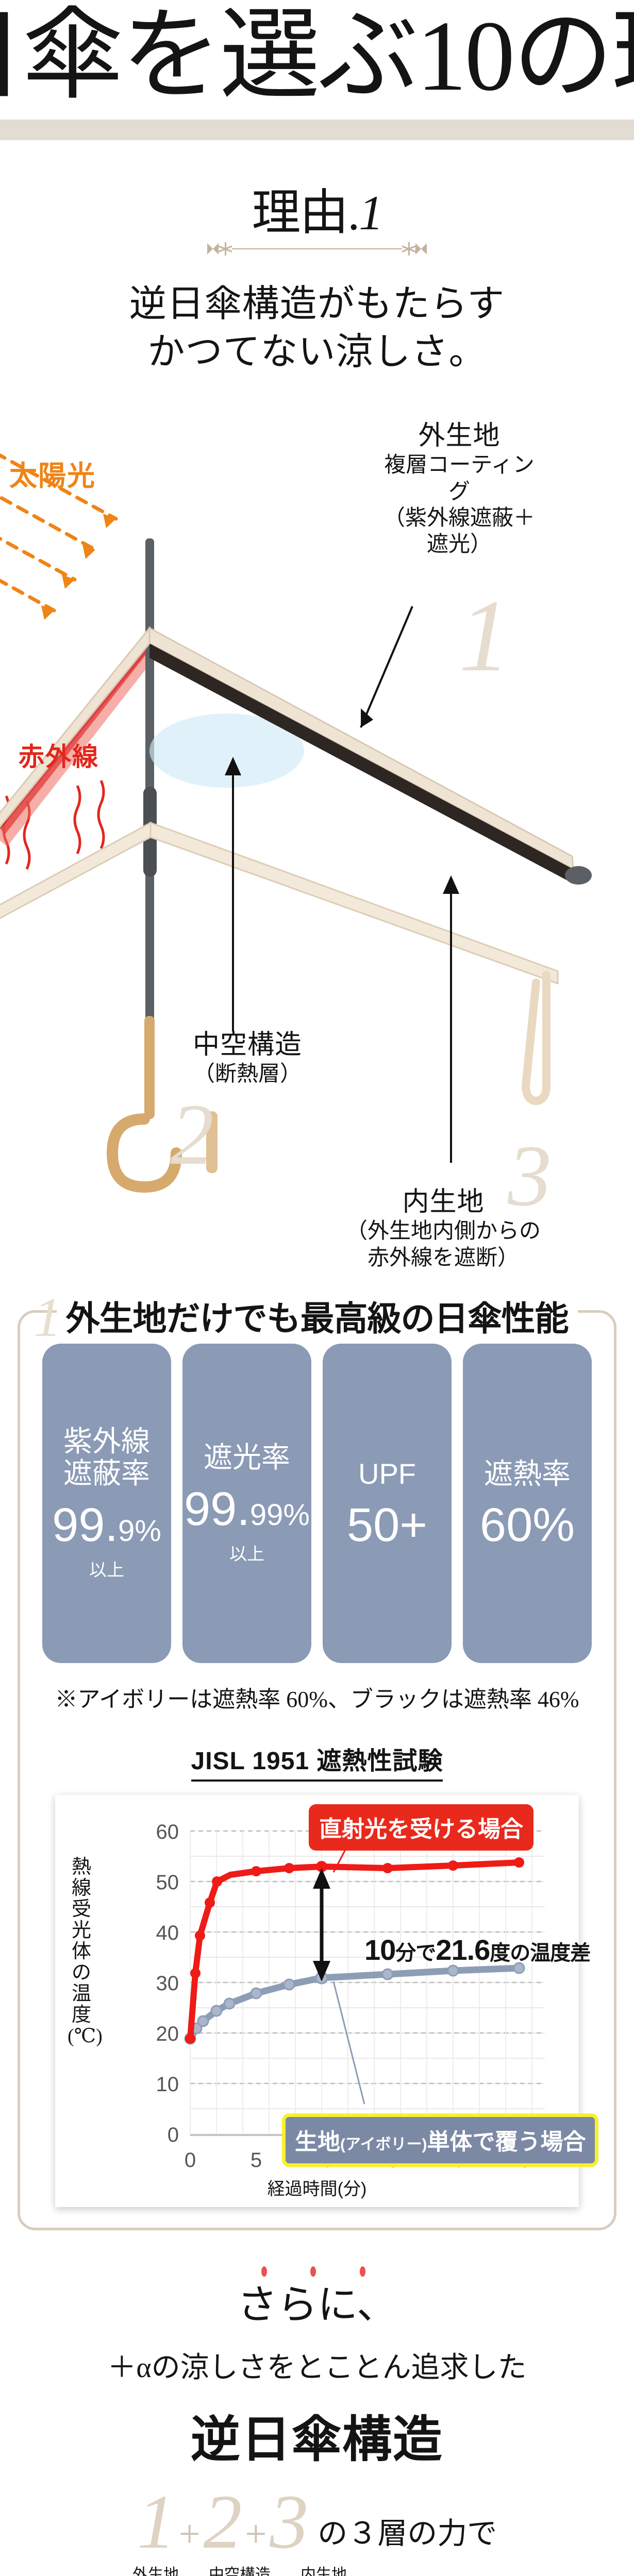 The image size is (634, 2576). I want to click on chart-callout-direct: 直射光を受ける場合, so click(421, 1827).